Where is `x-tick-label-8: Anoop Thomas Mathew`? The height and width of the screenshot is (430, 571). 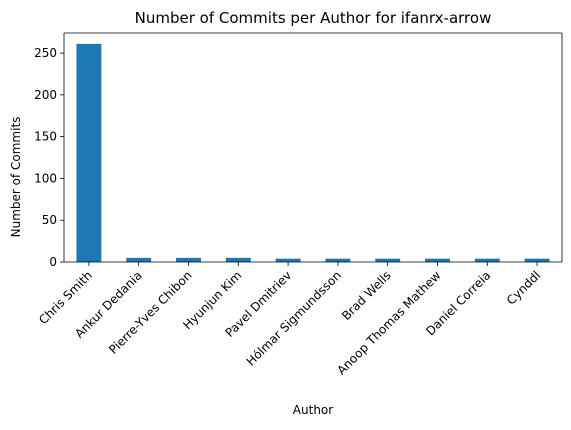
x-tick-label-8: Anoop Thomas Mathew is located at coordinates (388, 322).